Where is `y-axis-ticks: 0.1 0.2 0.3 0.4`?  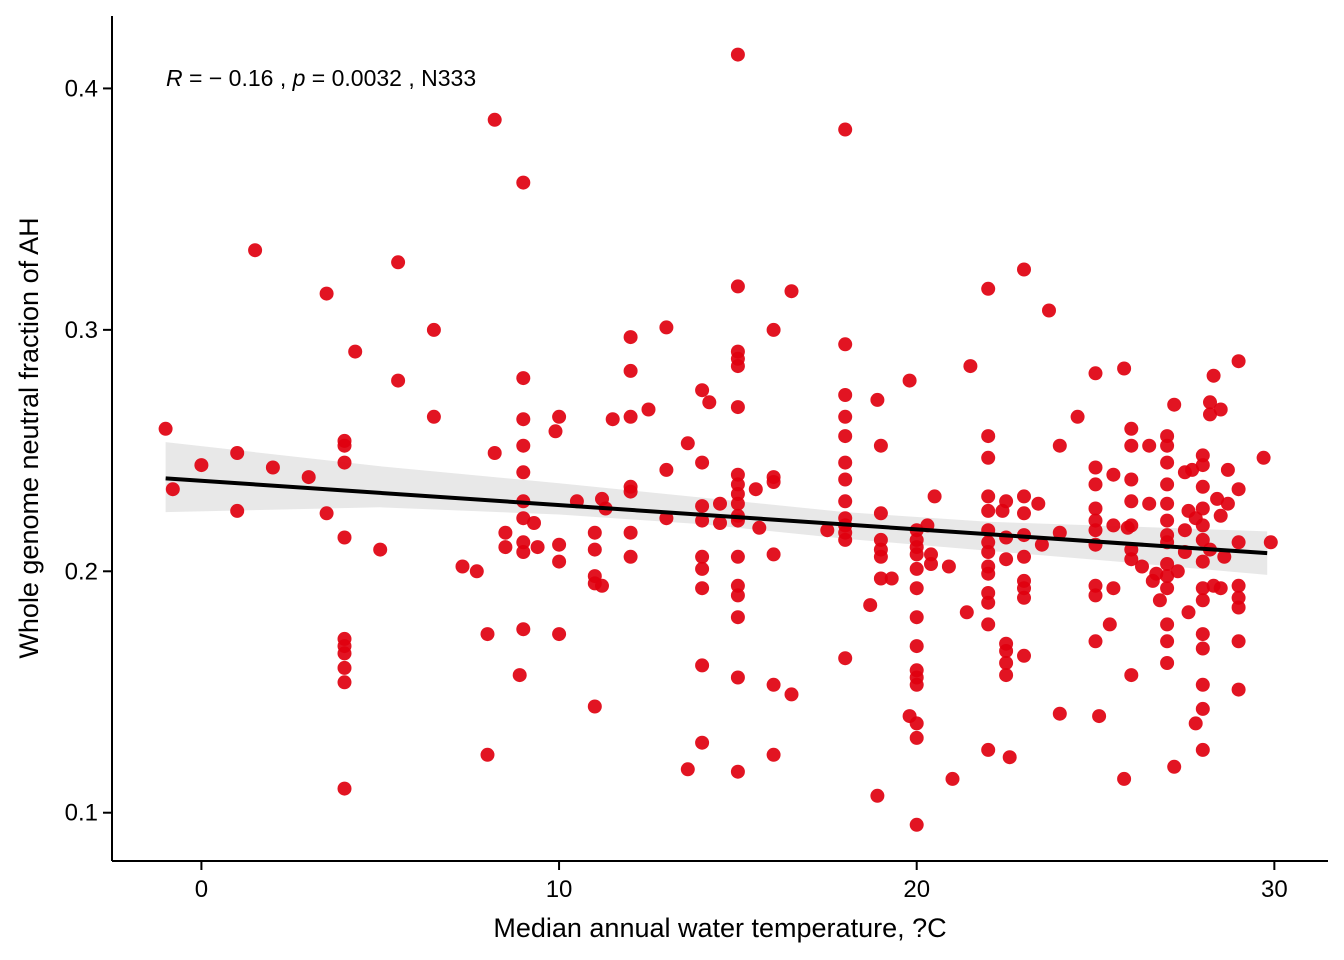
y-axis-ticks: 0.1 0.2 0.3 0.4 is located at coordinates (88, 451).